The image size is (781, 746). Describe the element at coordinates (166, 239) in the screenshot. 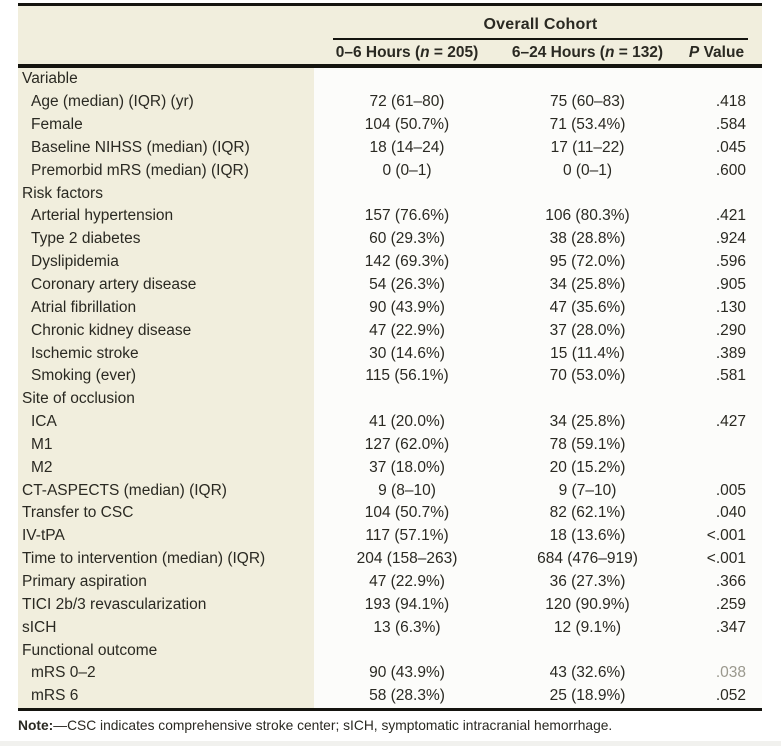

I see `row-label-cell: Type 2 diabetes` at that location.